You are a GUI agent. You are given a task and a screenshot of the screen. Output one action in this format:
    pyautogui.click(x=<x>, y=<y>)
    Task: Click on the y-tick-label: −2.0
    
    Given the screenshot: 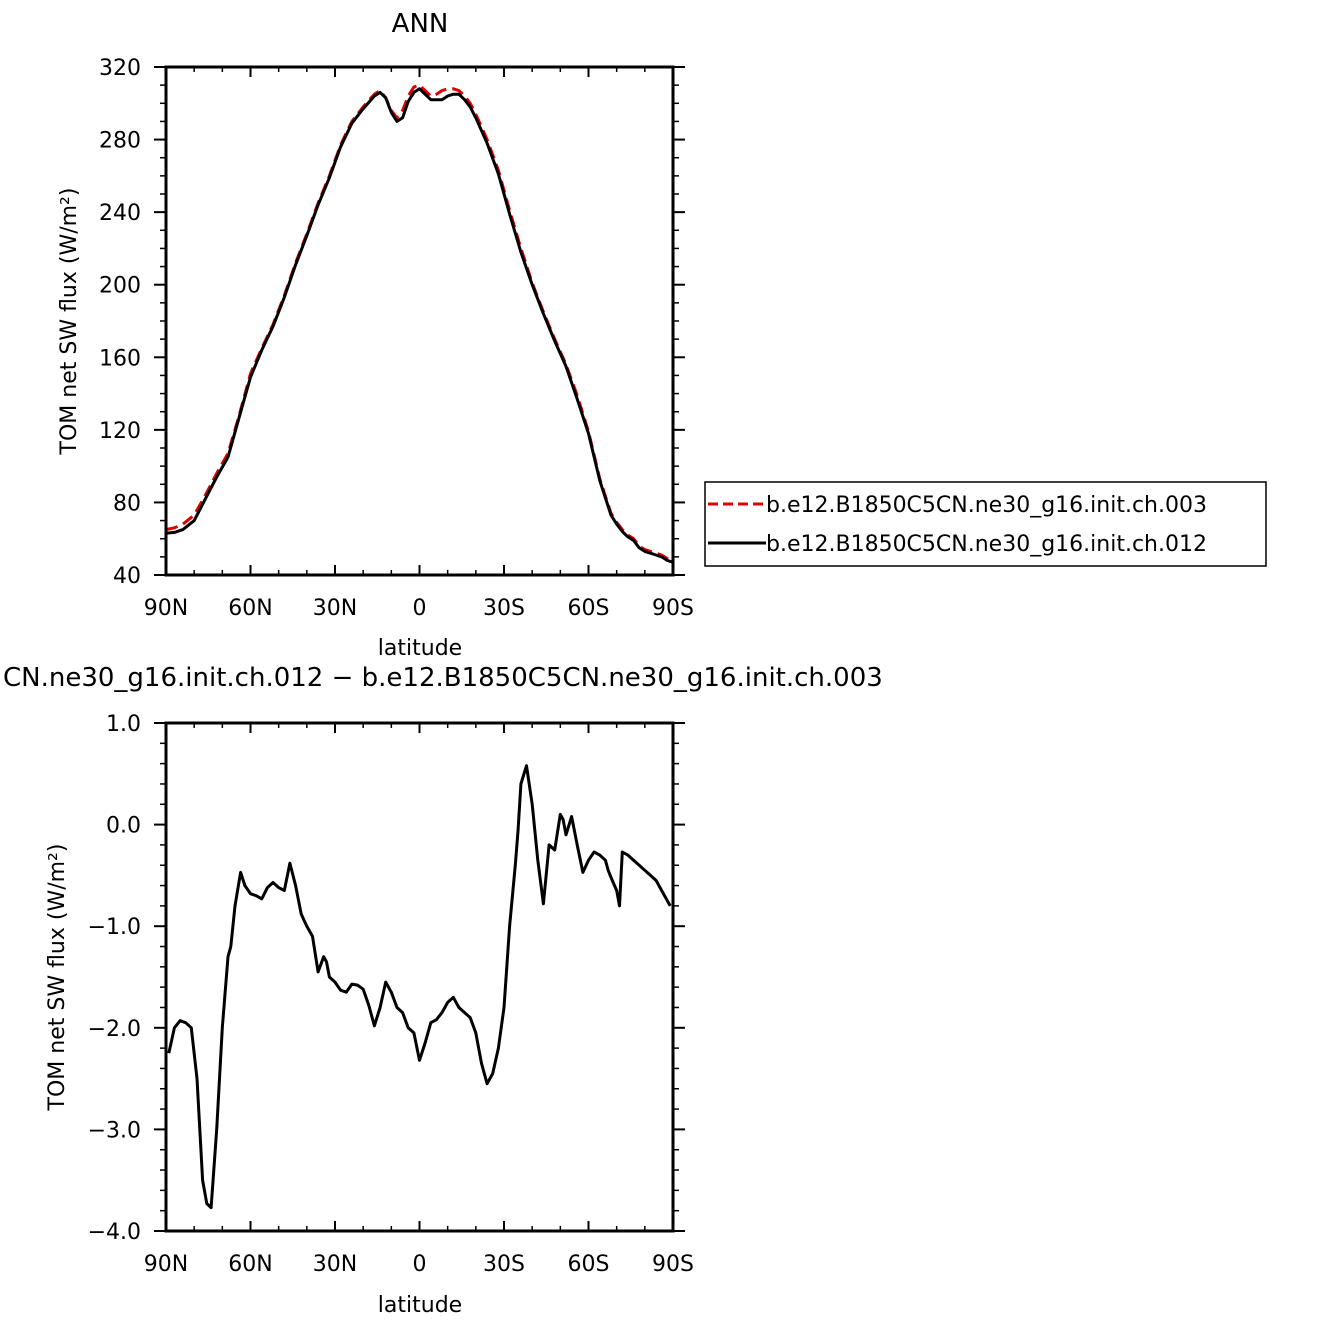 What is the action you would take?
    pyautogui.click(x=114, y=1029)
    